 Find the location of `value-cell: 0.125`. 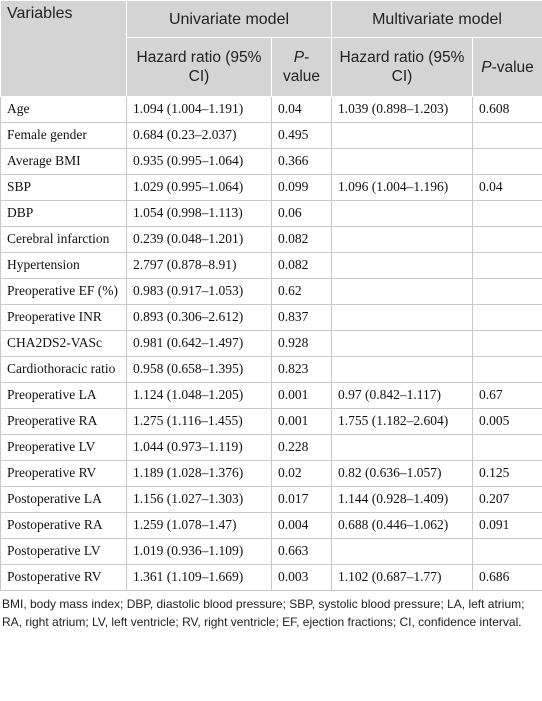

value-cell: 0.125 is located at coordinates (506, 473).